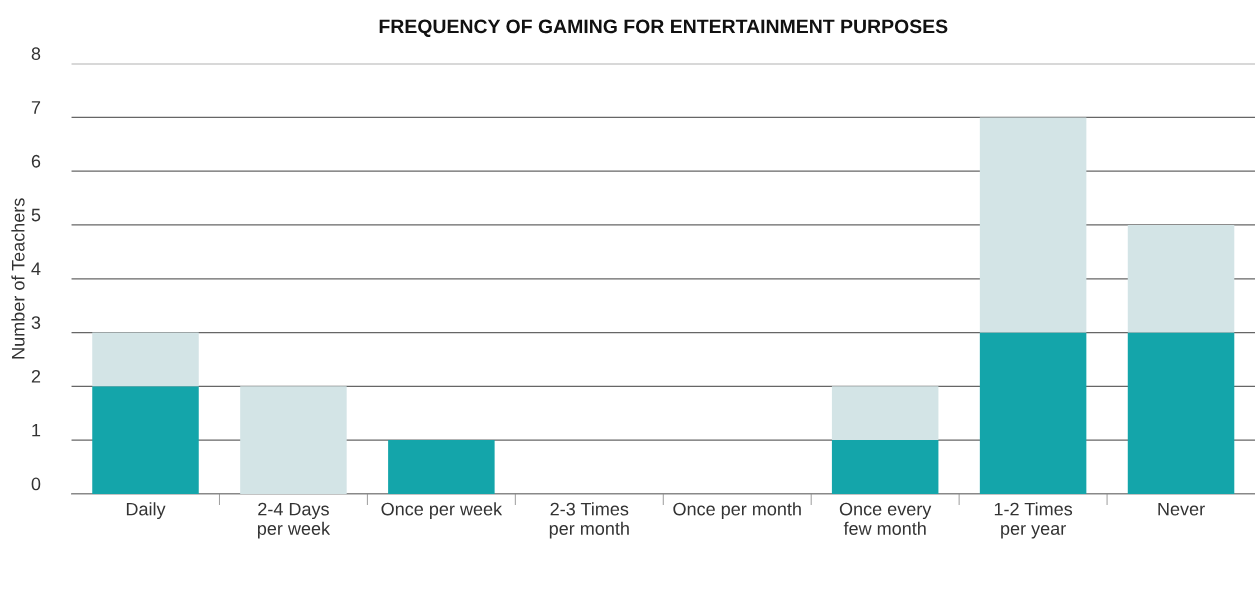  I want to click on x-tick-label: Once every few month, so click(885, 518).